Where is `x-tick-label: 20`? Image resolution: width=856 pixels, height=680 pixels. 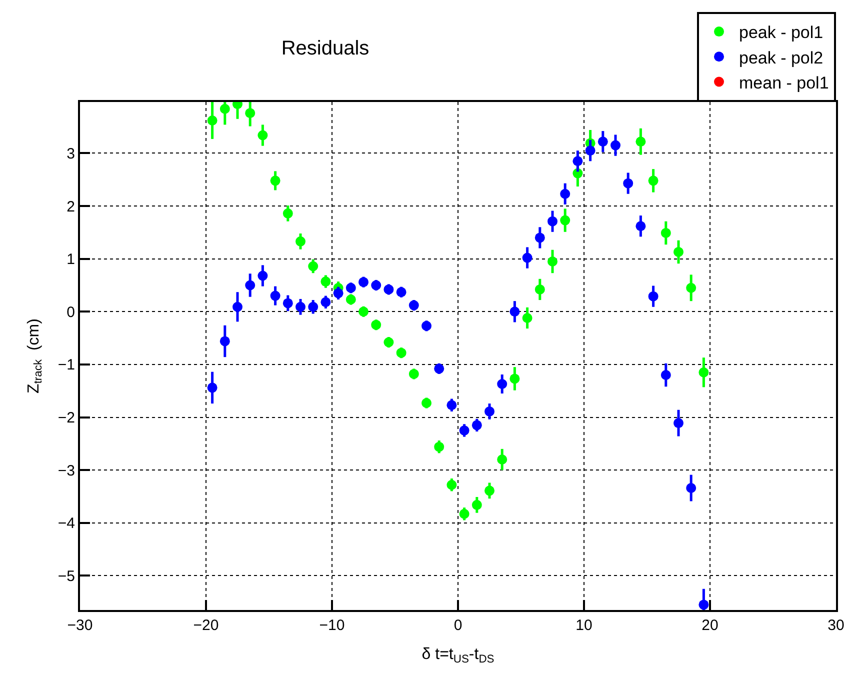 x-tick-label: 20 is located at coordinates (710, 625).